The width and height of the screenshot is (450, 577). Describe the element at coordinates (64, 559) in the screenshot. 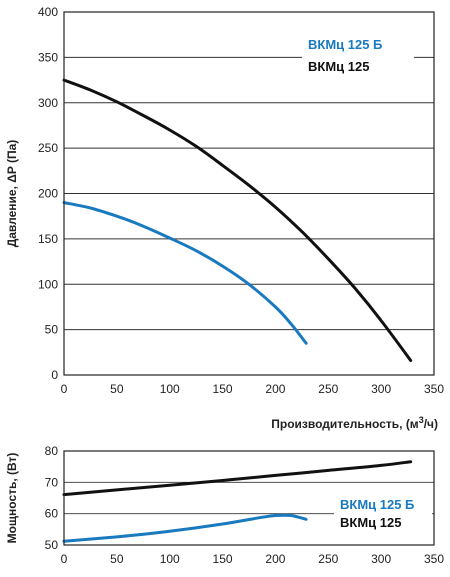

I see `power-x-tick-label: 0` at that location.